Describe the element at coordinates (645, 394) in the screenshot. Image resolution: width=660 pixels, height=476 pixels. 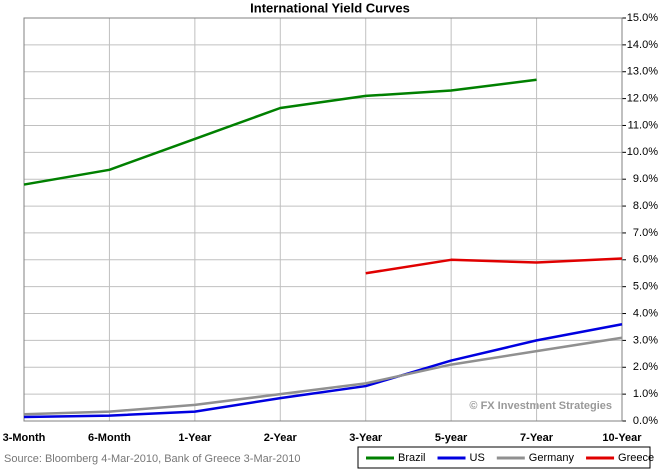
I see `y-tick-label: 1.0%` at that location.